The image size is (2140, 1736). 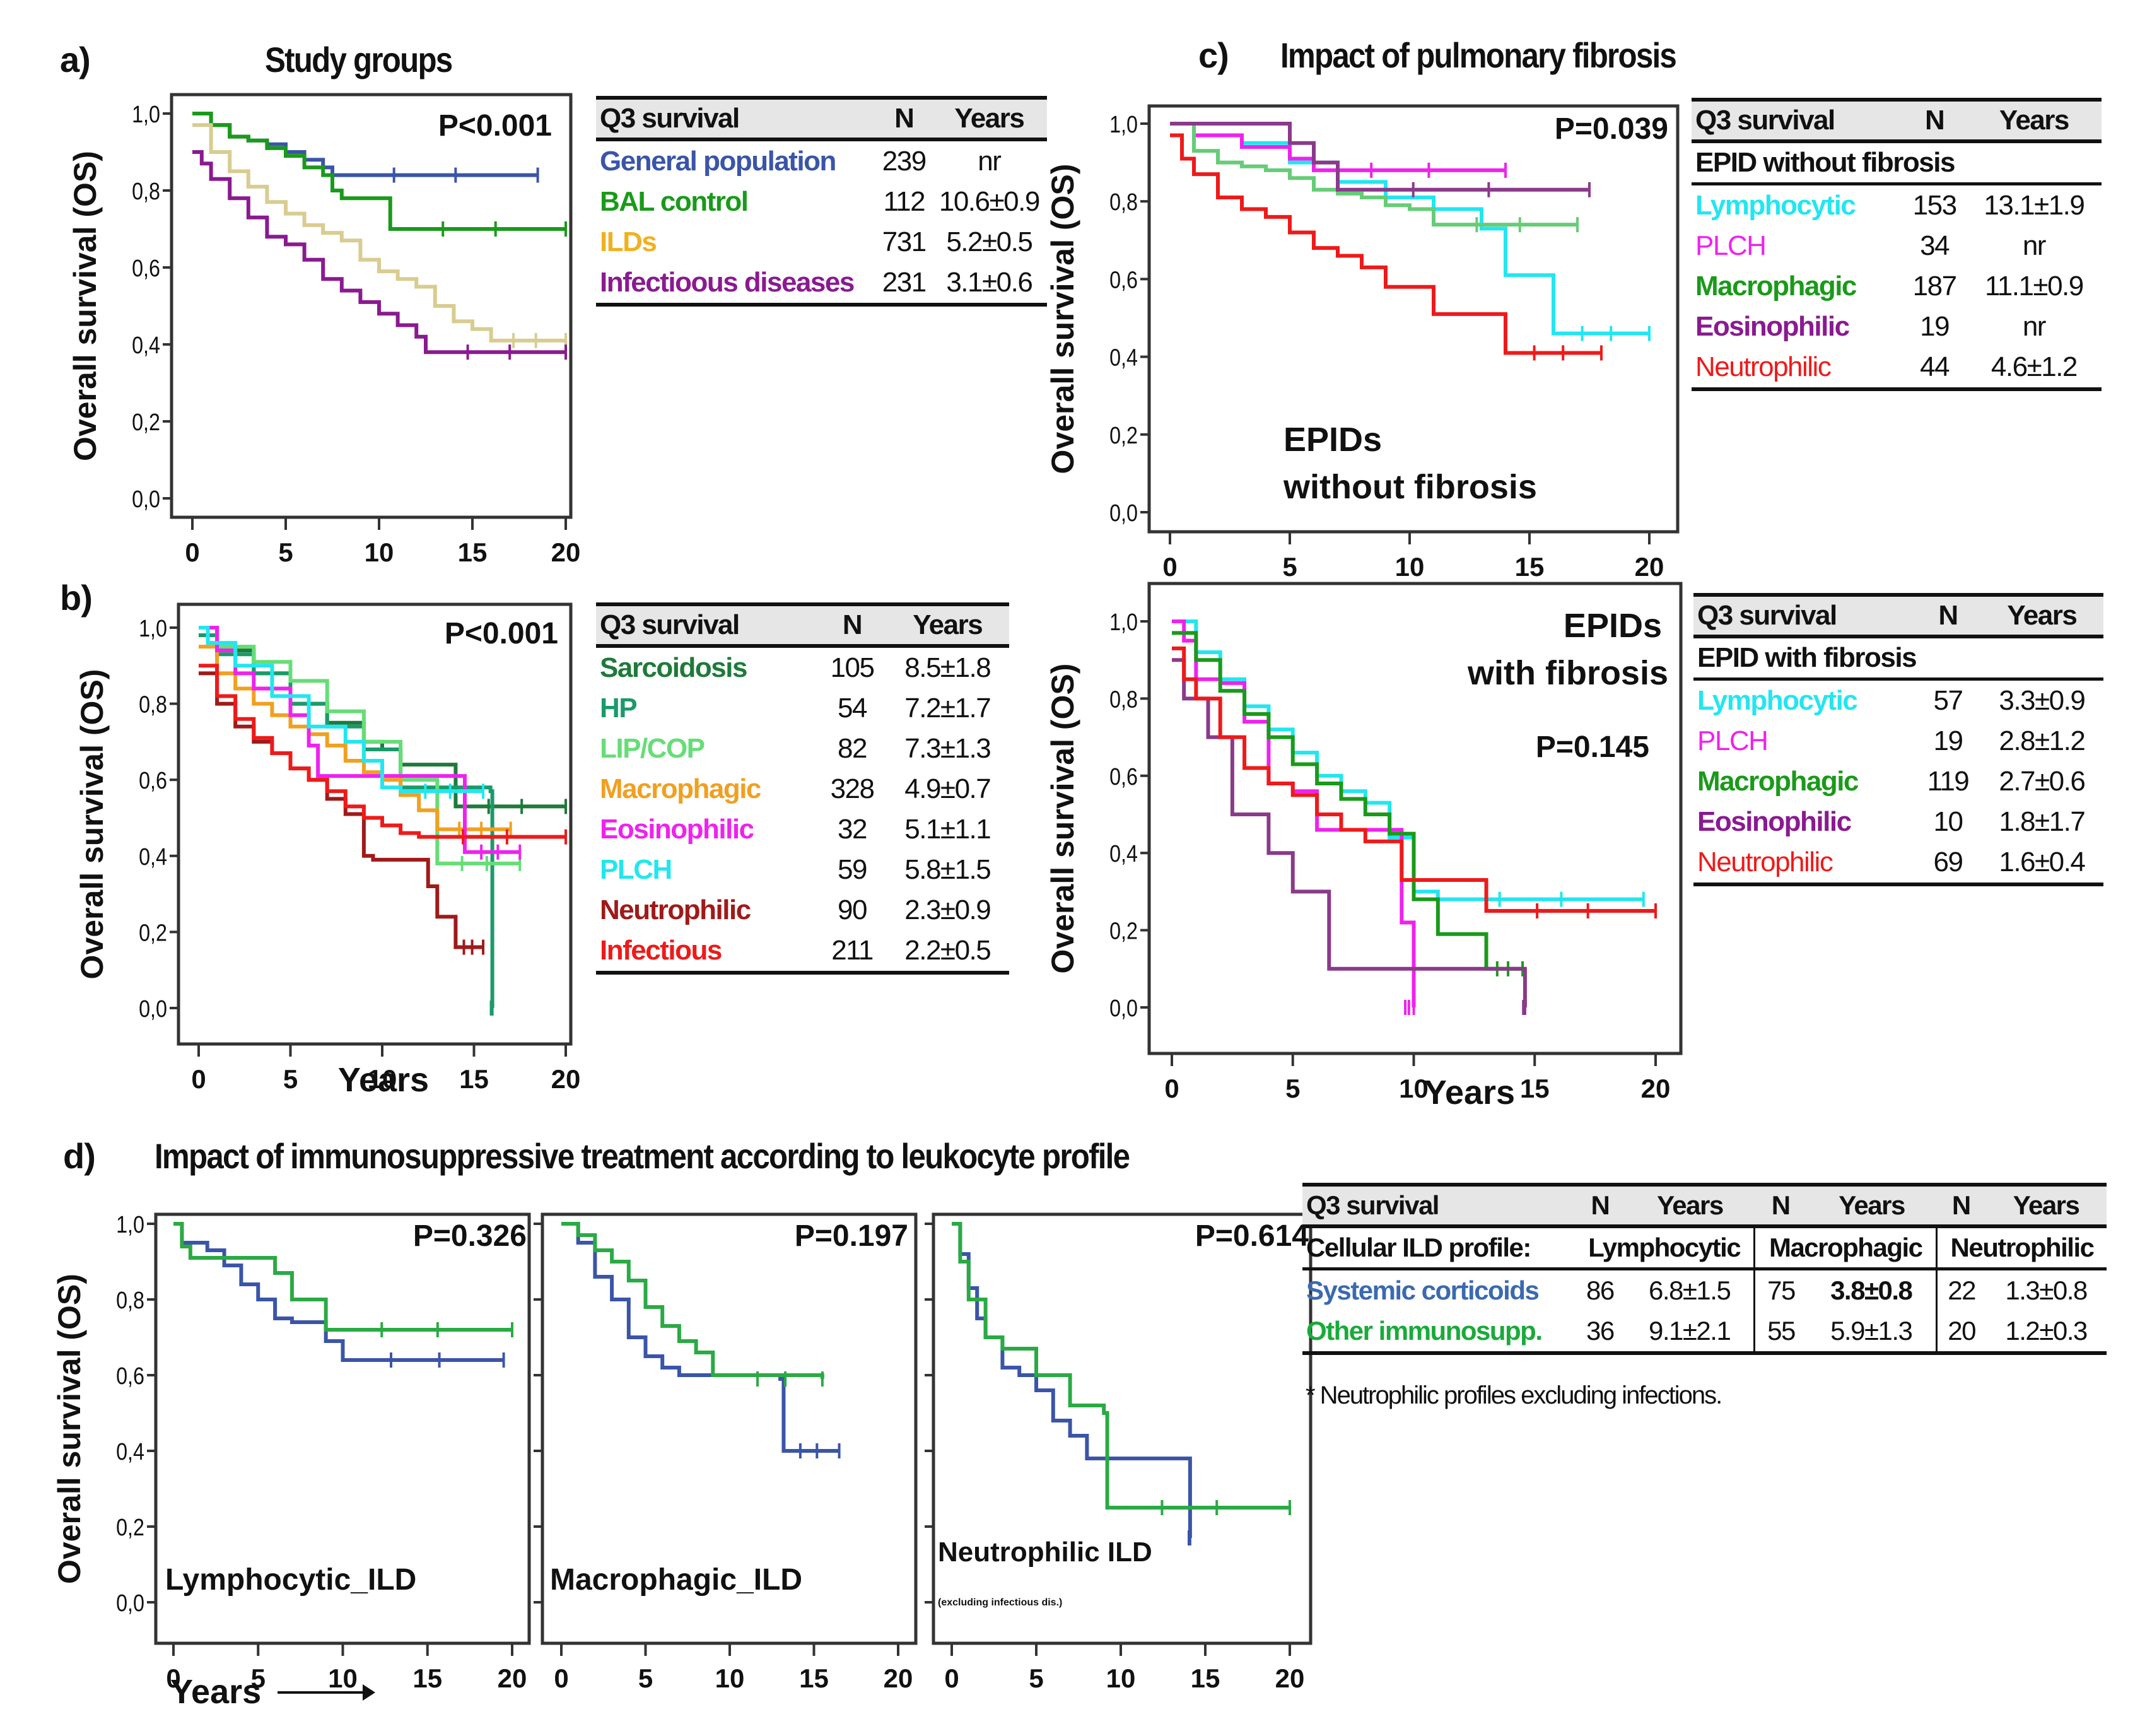 What do you see at coordinates (718, 161) in the screenshot?
I see `row-label: General population` at bounding box center [718, 161].